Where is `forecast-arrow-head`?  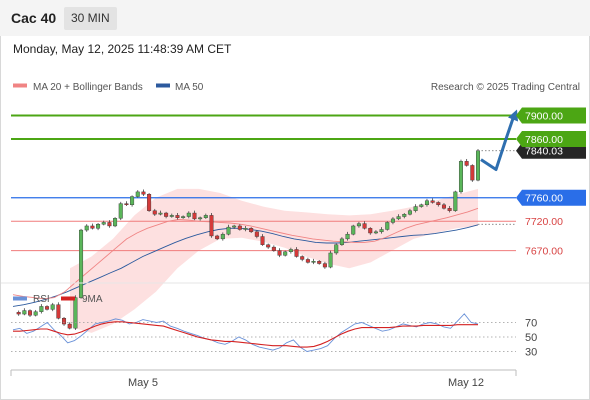 forecast-arrow-head is located at coordinates (513, 115).